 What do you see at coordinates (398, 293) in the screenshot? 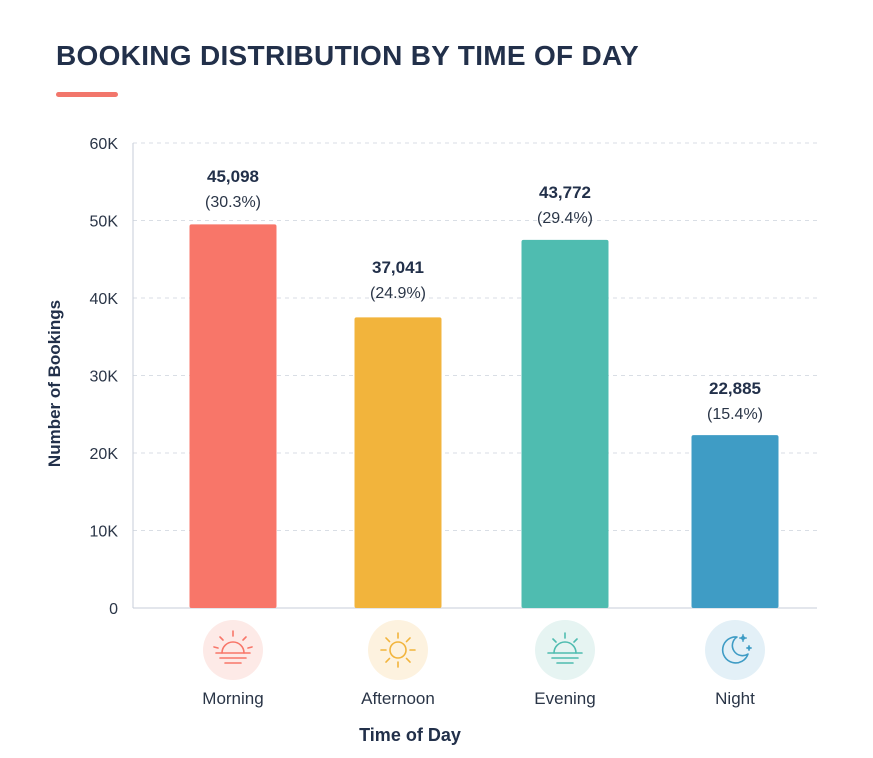
I see `bar-percent-label: (24.9%)` at bounding box center [398, 293].